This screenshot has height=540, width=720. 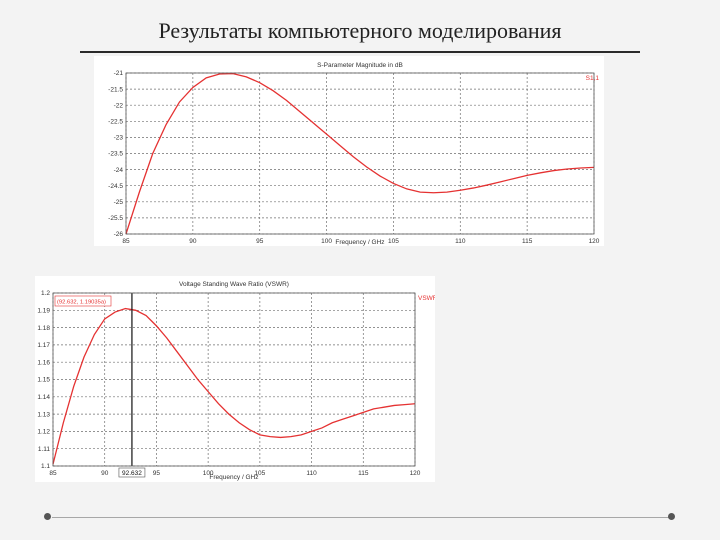 What do you see at coordinates (234, 386) in the screenshot?
I see `series-line` at bounding box center [234, 386].